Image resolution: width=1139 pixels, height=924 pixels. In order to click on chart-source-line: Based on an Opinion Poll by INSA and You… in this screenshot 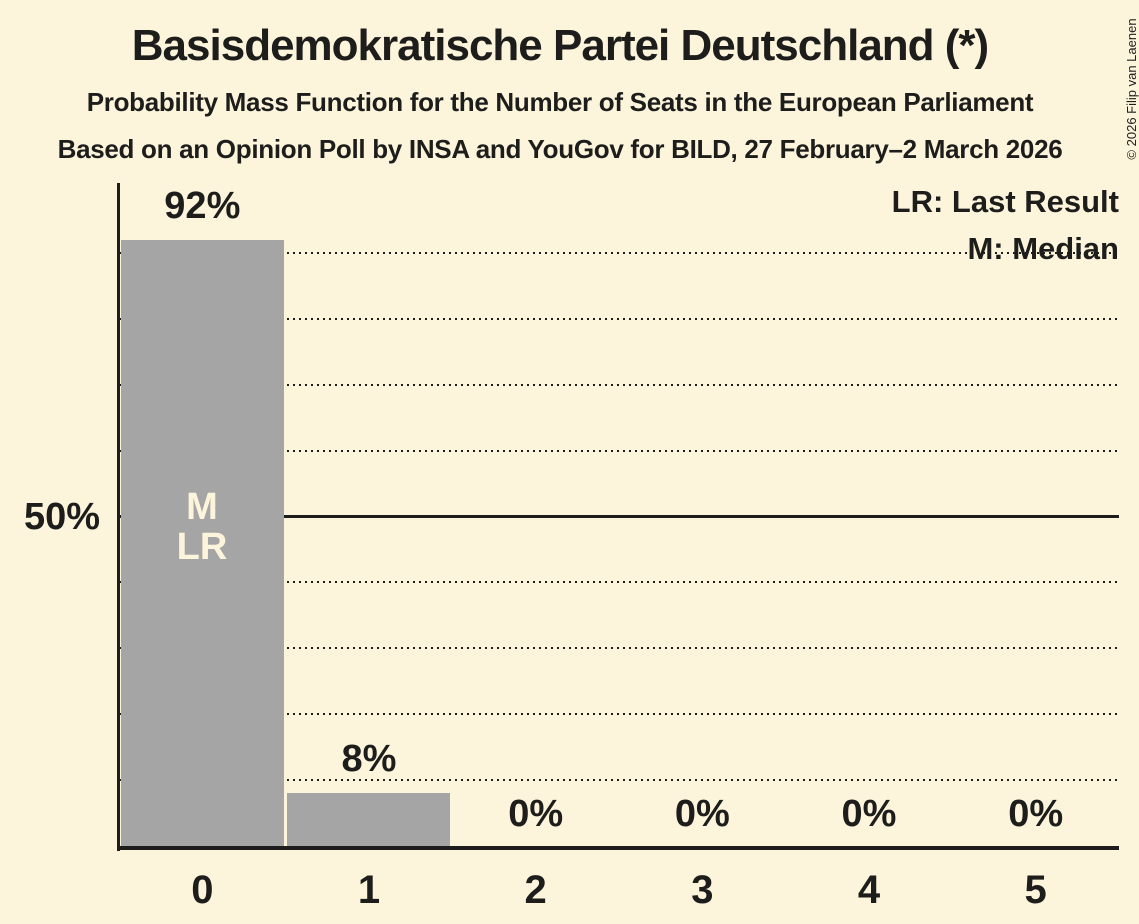, I will do `click(560, 149)`.